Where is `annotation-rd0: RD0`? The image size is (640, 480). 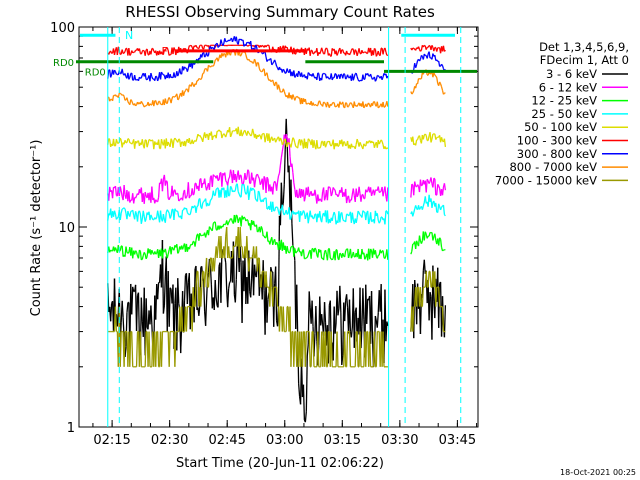 annotation-rd0: RD0 is located at coordinates (63, 63).